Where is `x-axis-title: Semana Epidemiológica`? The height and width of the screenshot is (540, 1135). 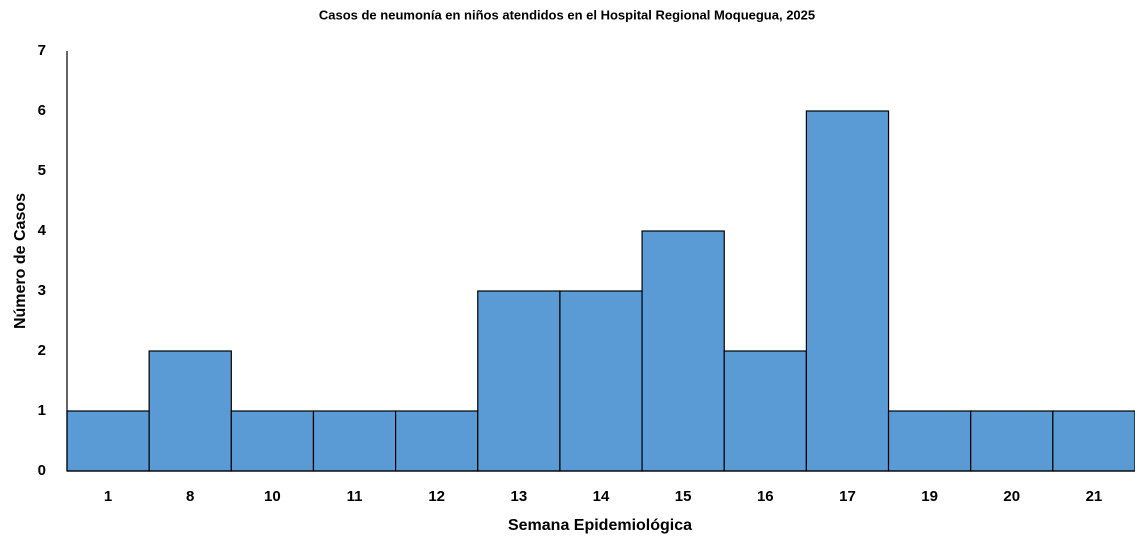
x-axis-title: Semana Epidemiológica is located at coordinates (600, 525).